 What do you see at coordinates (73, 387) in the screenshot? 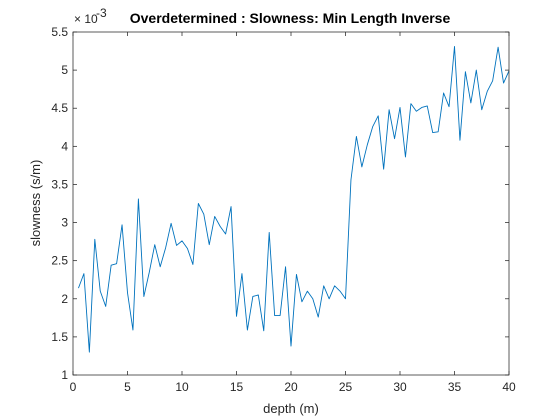
I see `x-tick-label: 0` at bounding box center [73, 387].